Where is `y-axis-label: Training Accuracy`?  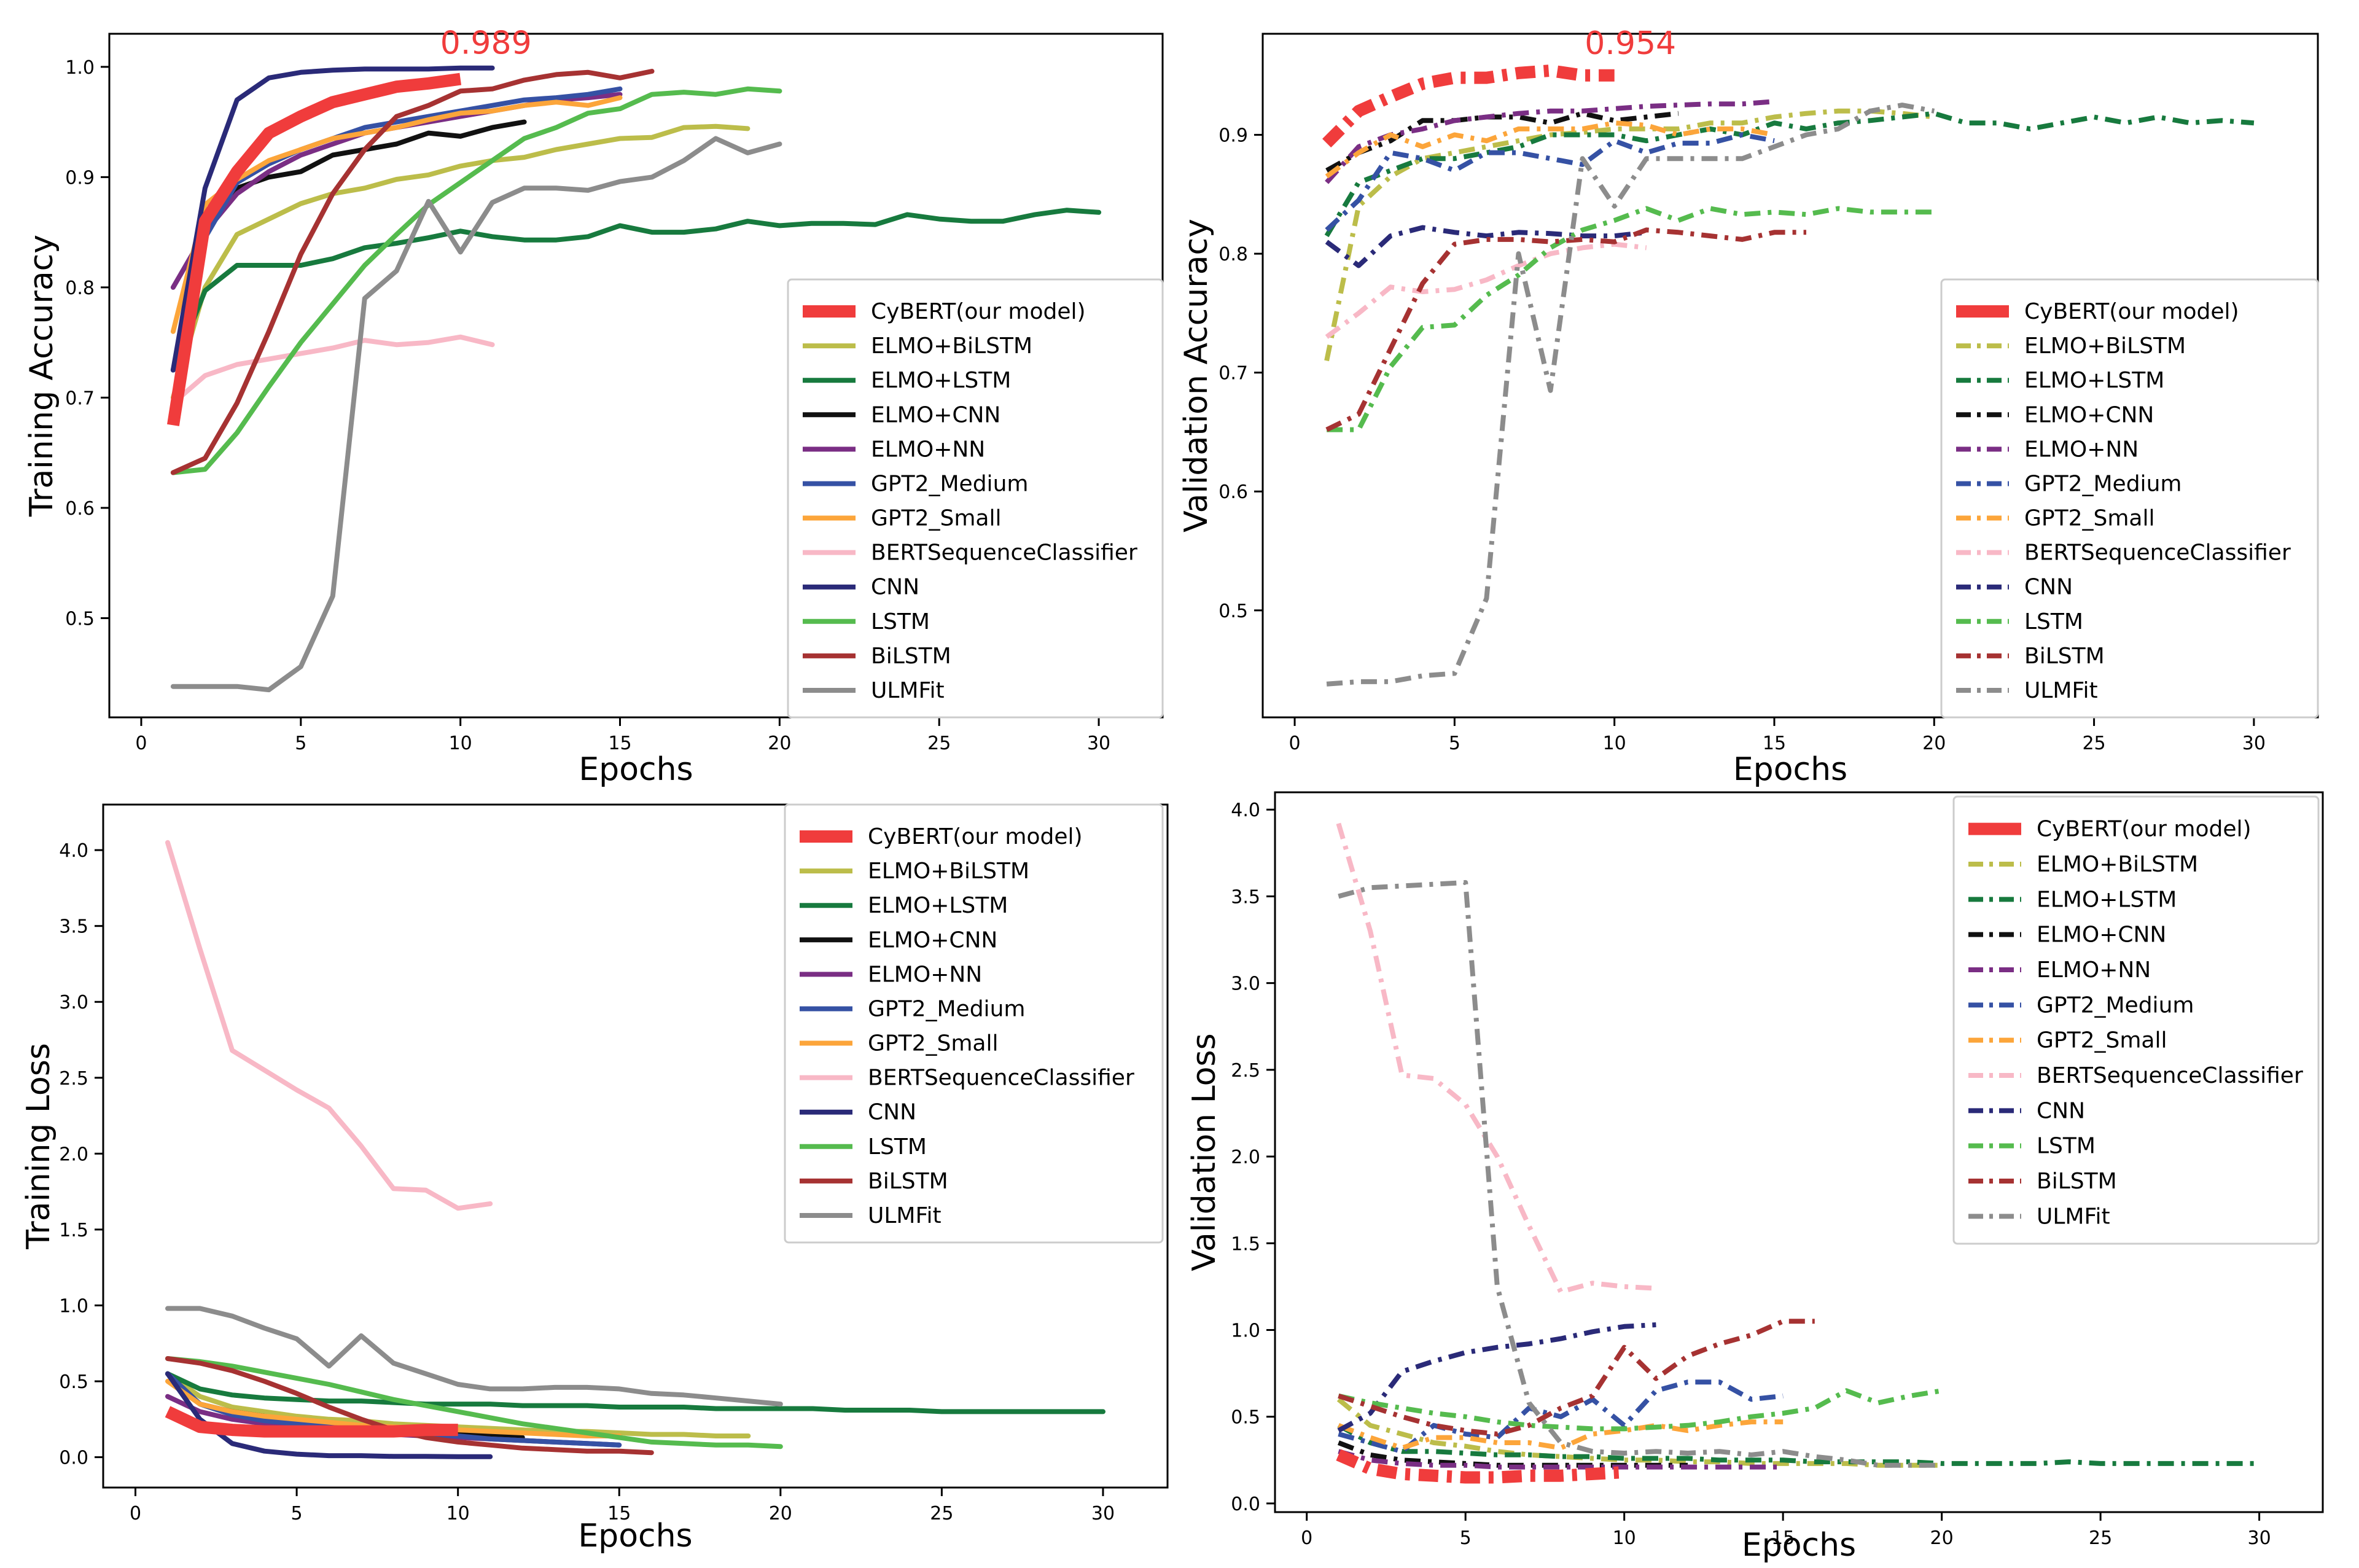 y-axis-label: Training Accuracy is located at coordinates (41, 376).